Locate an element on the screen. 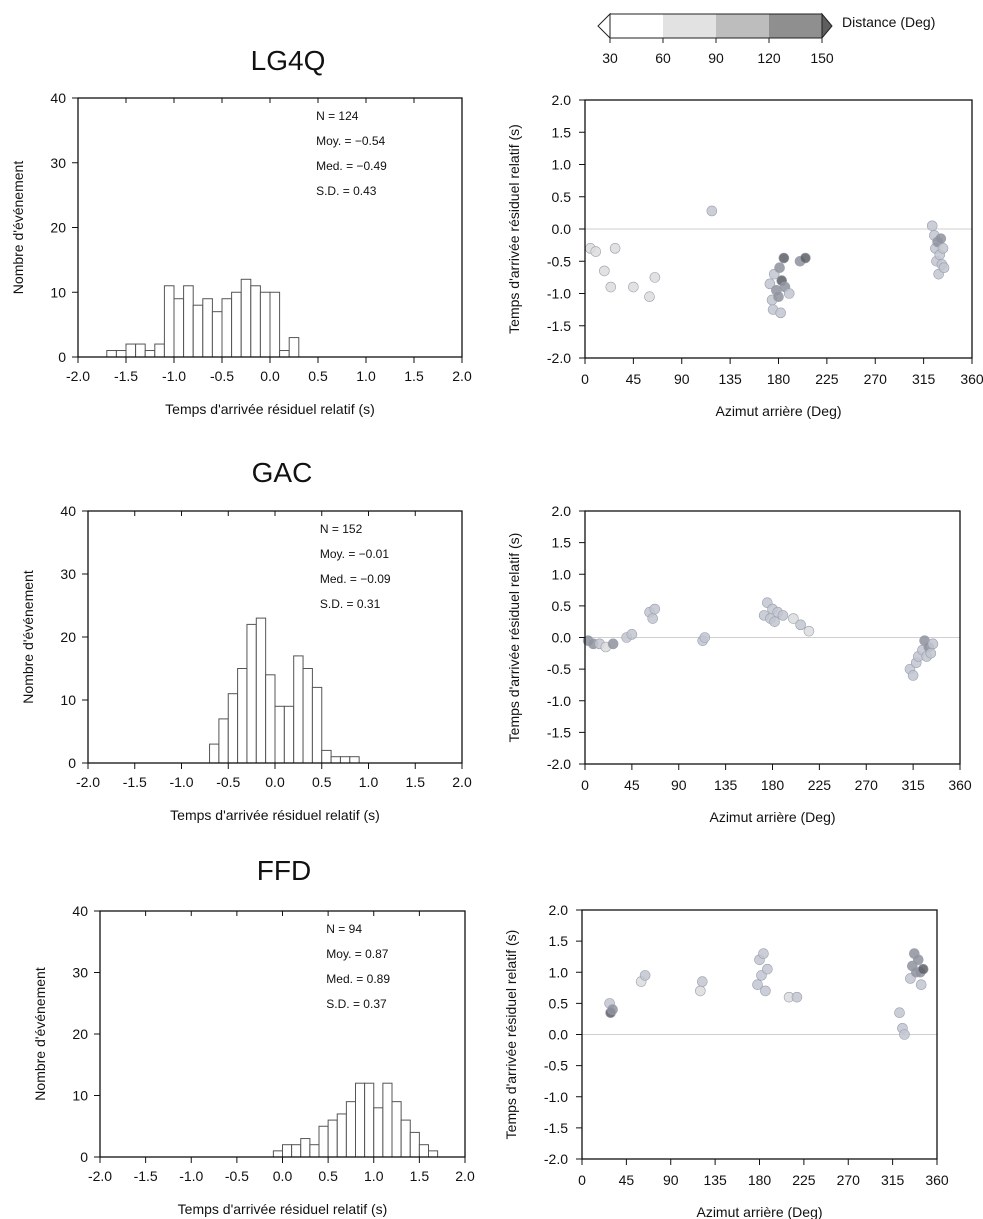  stats-line: Moy. = 0.87 is located at coordinates (357, 954).